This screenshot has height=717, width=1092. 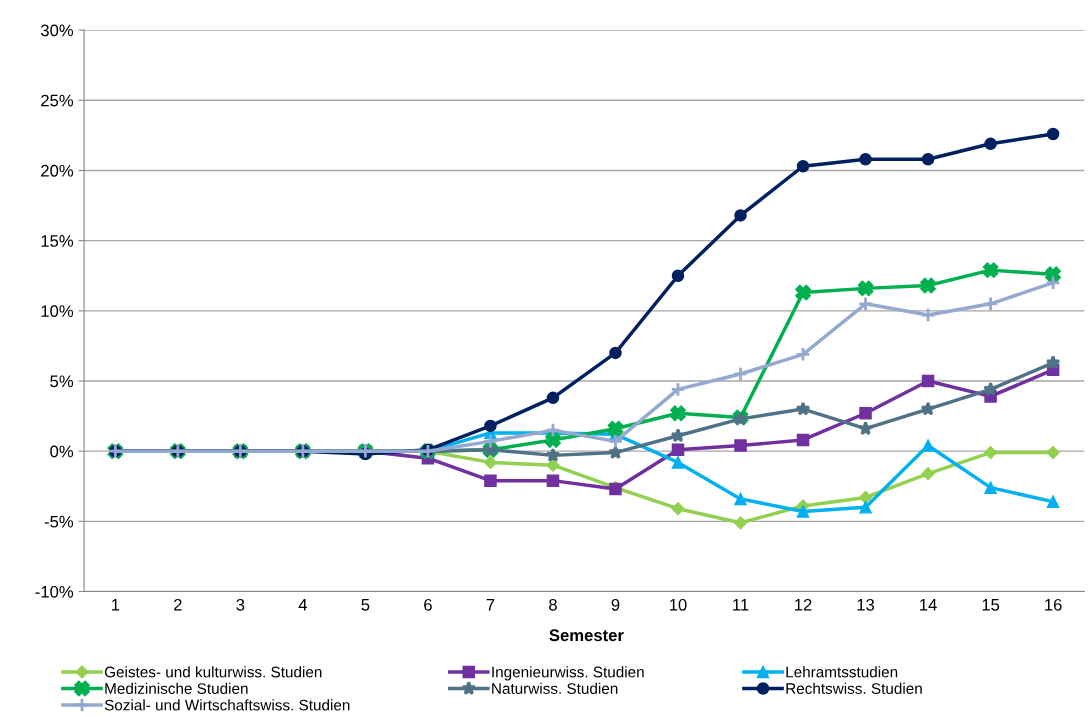 I want to click on legend-label: Geistes- und kulturwiss. Studien, so click(x=213, y=672).